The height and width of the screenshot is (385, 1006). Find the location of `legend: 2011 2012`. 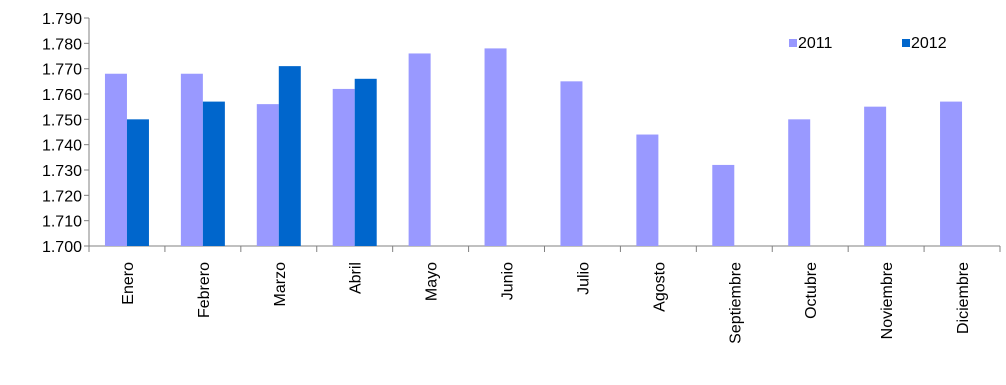

legend: 2011 2012 is located at coordinates (868, 43).